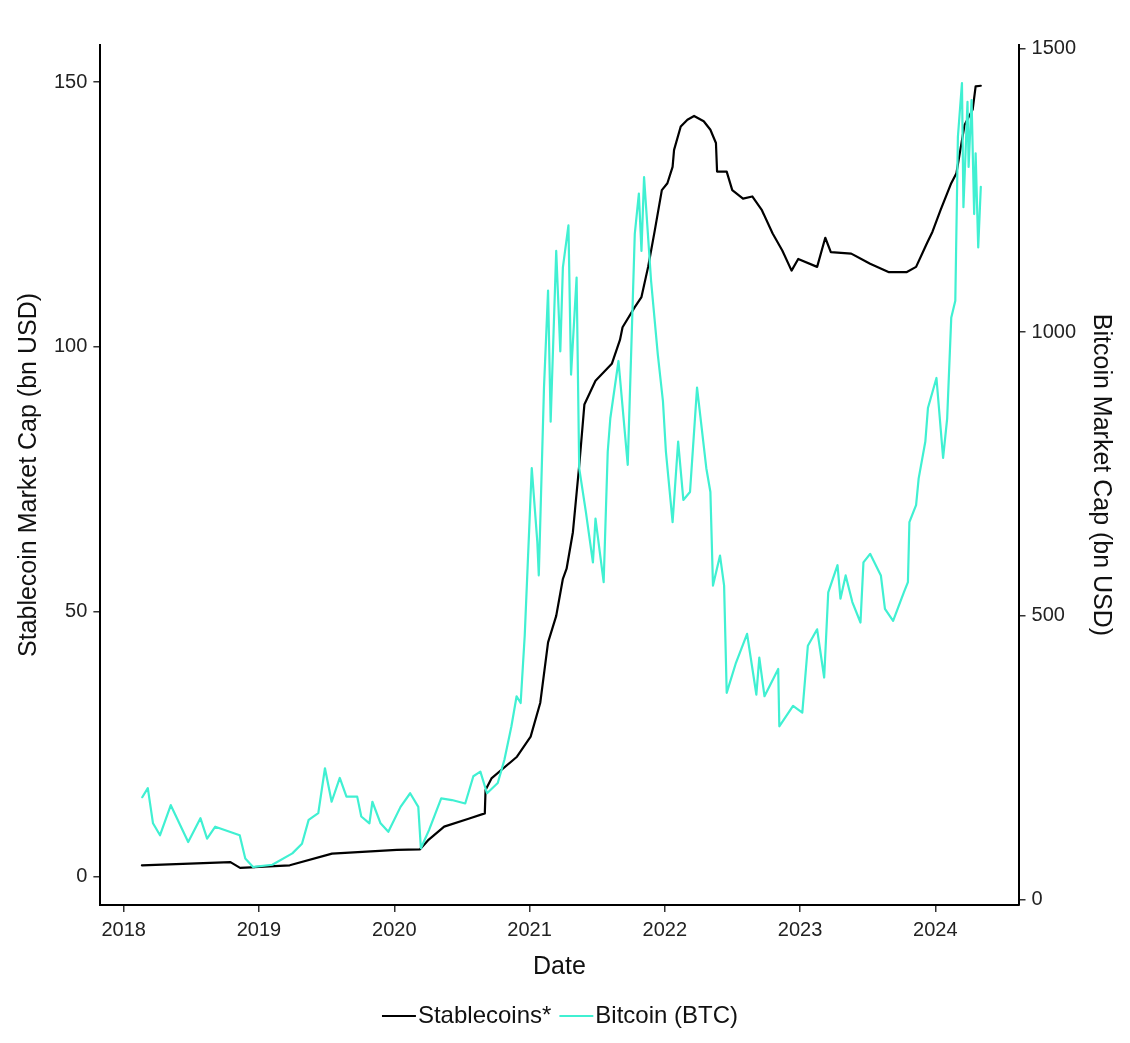 This screenshot has width=1130, height=1043. Describe the element at coordinates (70, 80) in the screenshot. I see `y-tick-label: 150` at that location.